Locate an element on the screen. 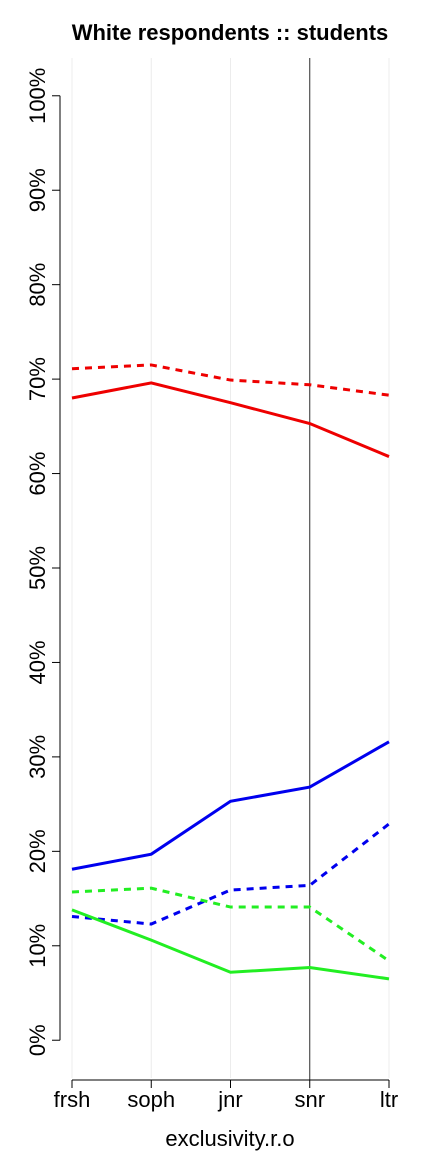  y-tick-label: 40% is located at coordinates (37, 662).